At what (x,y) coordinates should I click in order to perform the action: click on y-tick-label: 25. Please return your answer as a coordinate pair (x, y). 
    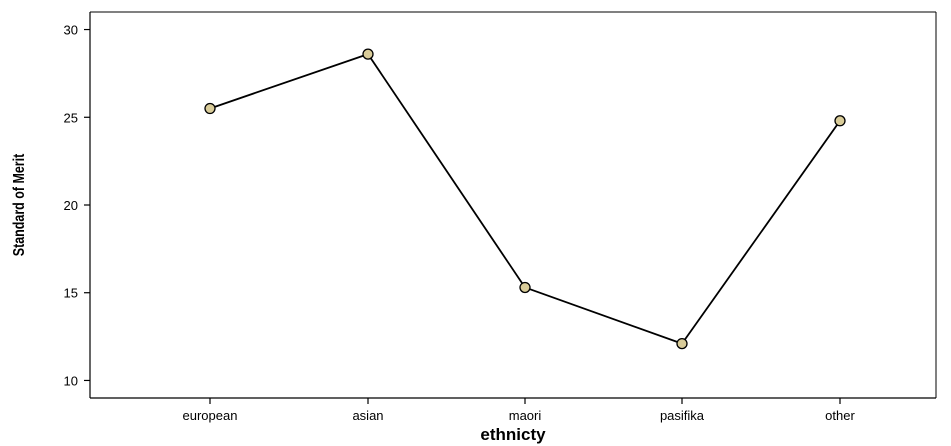
    Looking at the image, I should click on (71, 117).